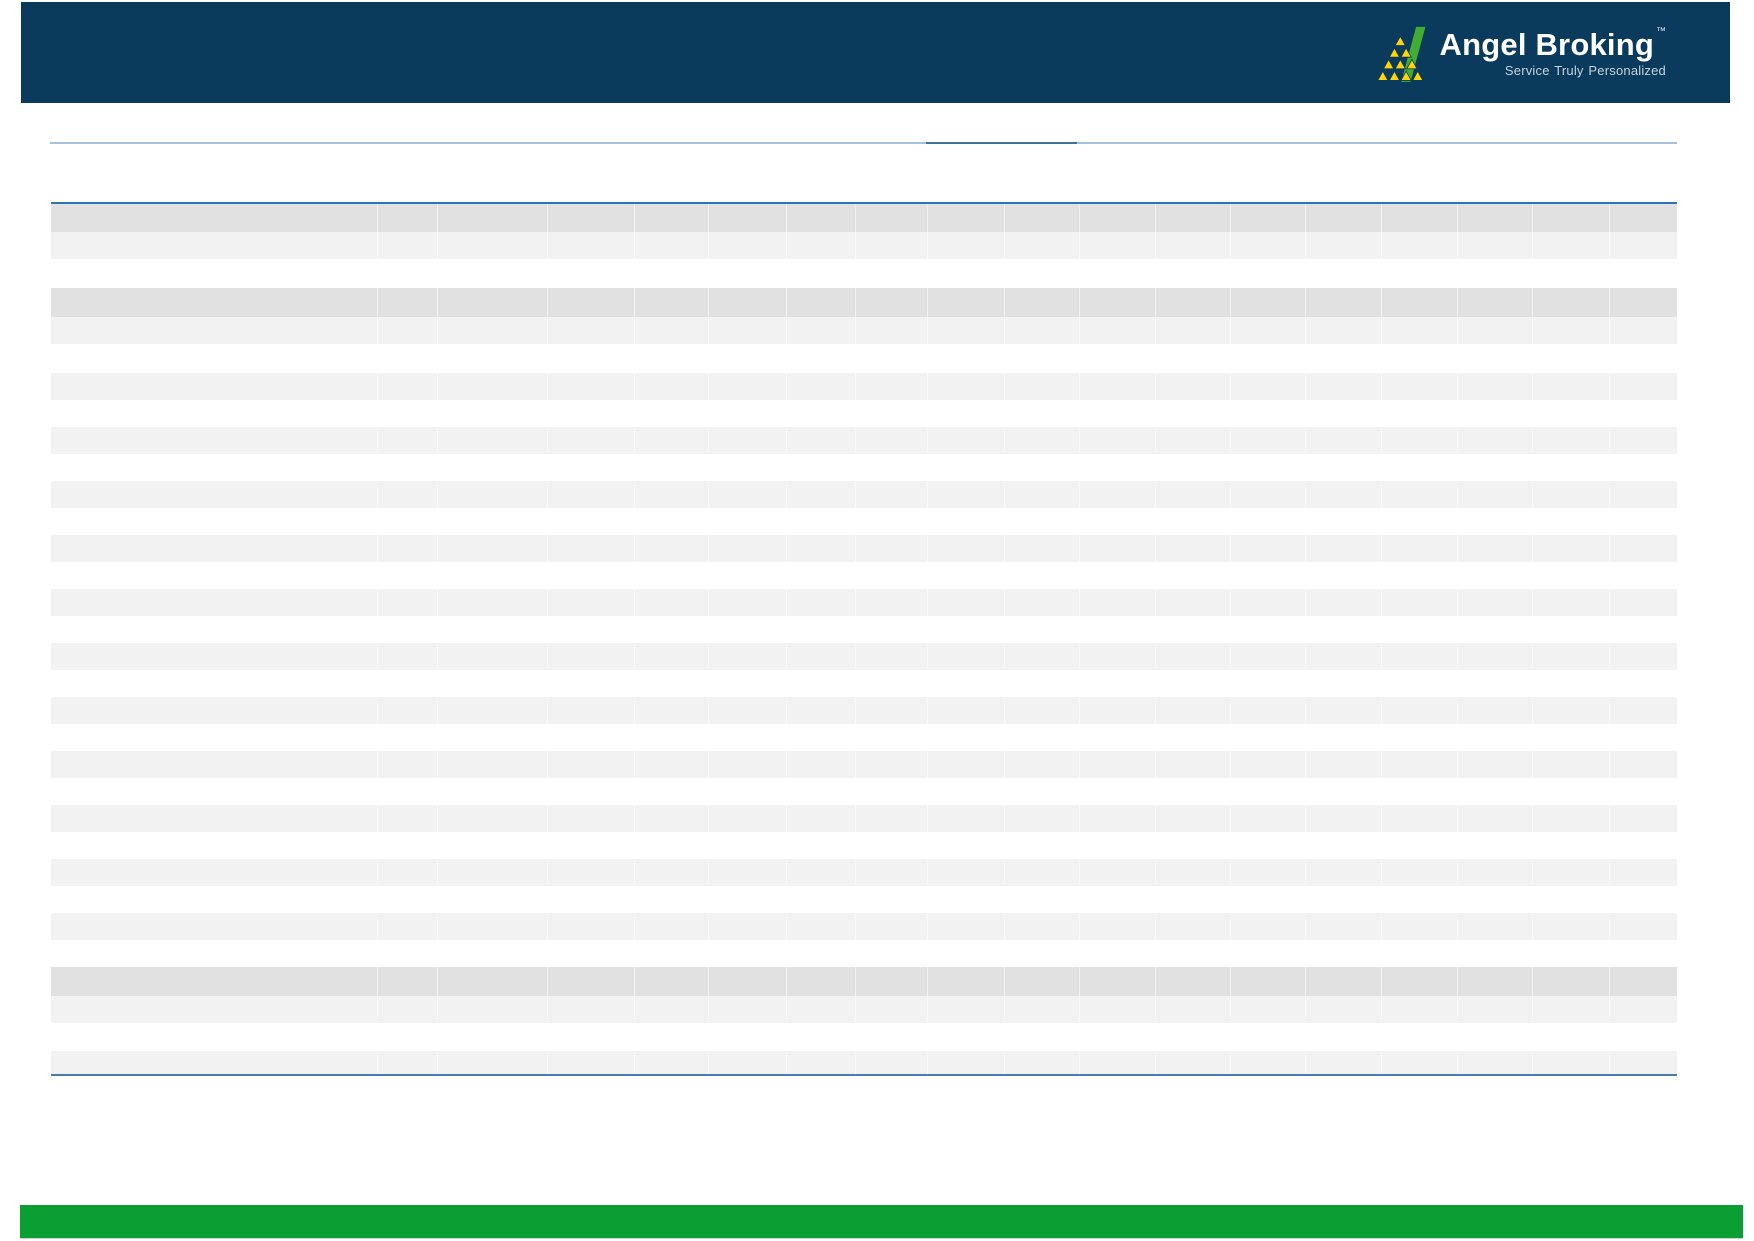  I want to click on brand-name-row: Angel Broking ™, so click(1552, 44).